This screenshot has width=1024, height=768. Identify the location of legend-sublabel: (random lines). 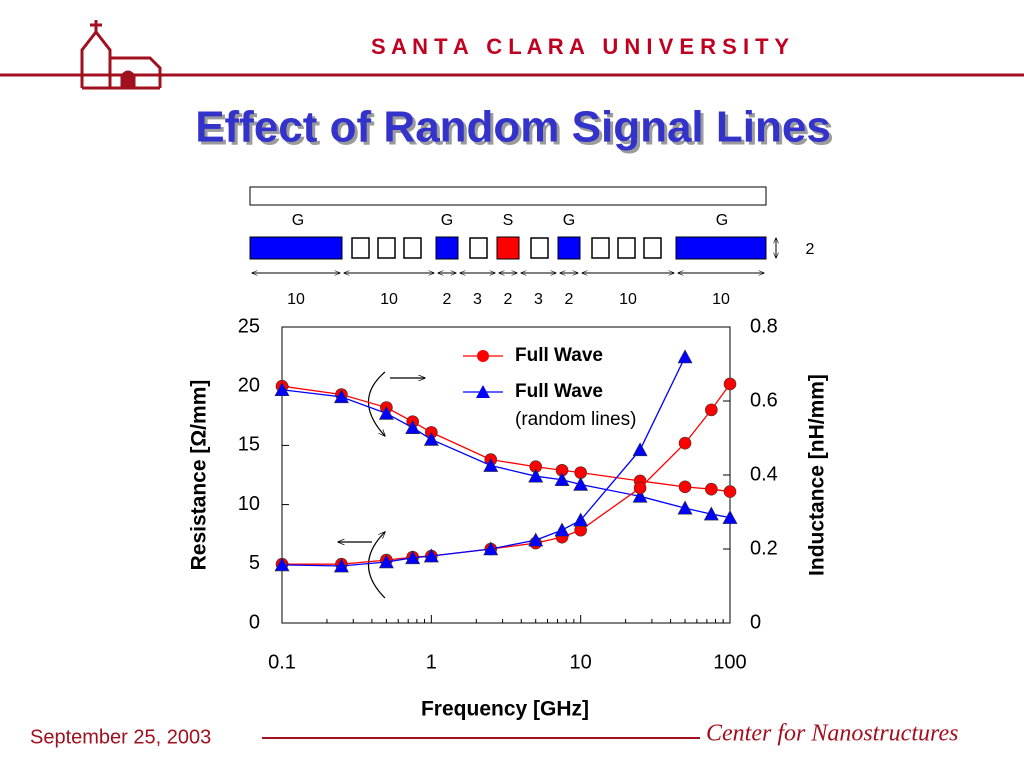
(575, 419).